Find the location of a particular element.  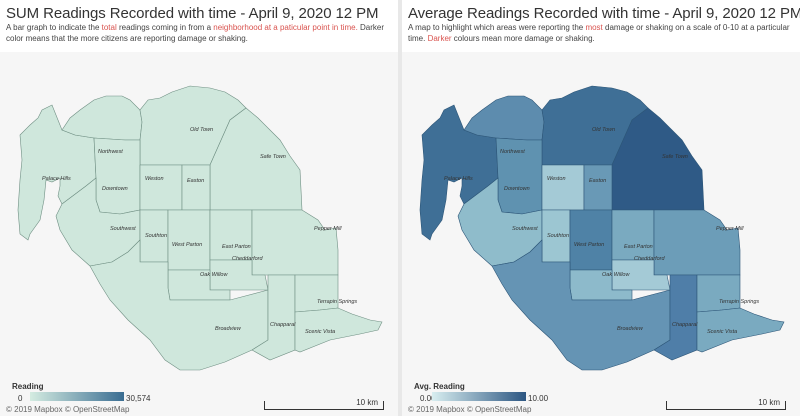

legend-max: 30,574 is located at coordinates (138, 398).